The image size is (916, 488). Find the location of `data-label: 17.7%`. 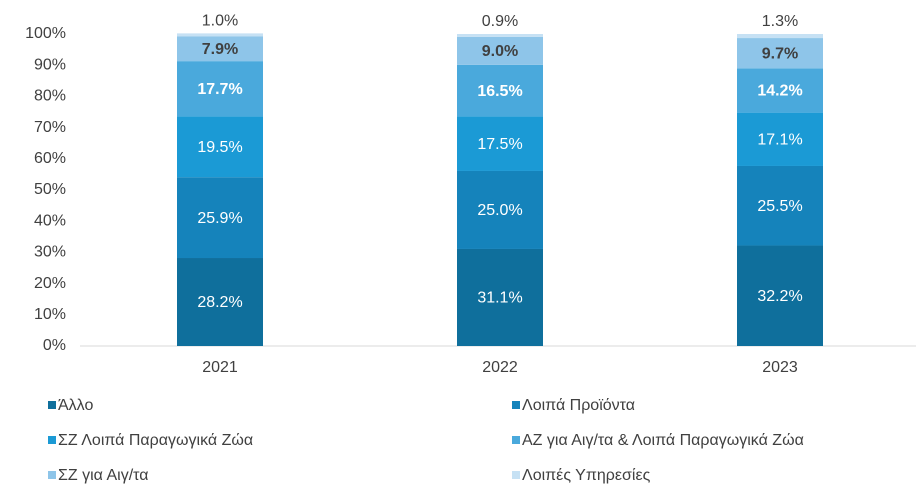

data-label: 17.7% is located at coordinates (219, 89).